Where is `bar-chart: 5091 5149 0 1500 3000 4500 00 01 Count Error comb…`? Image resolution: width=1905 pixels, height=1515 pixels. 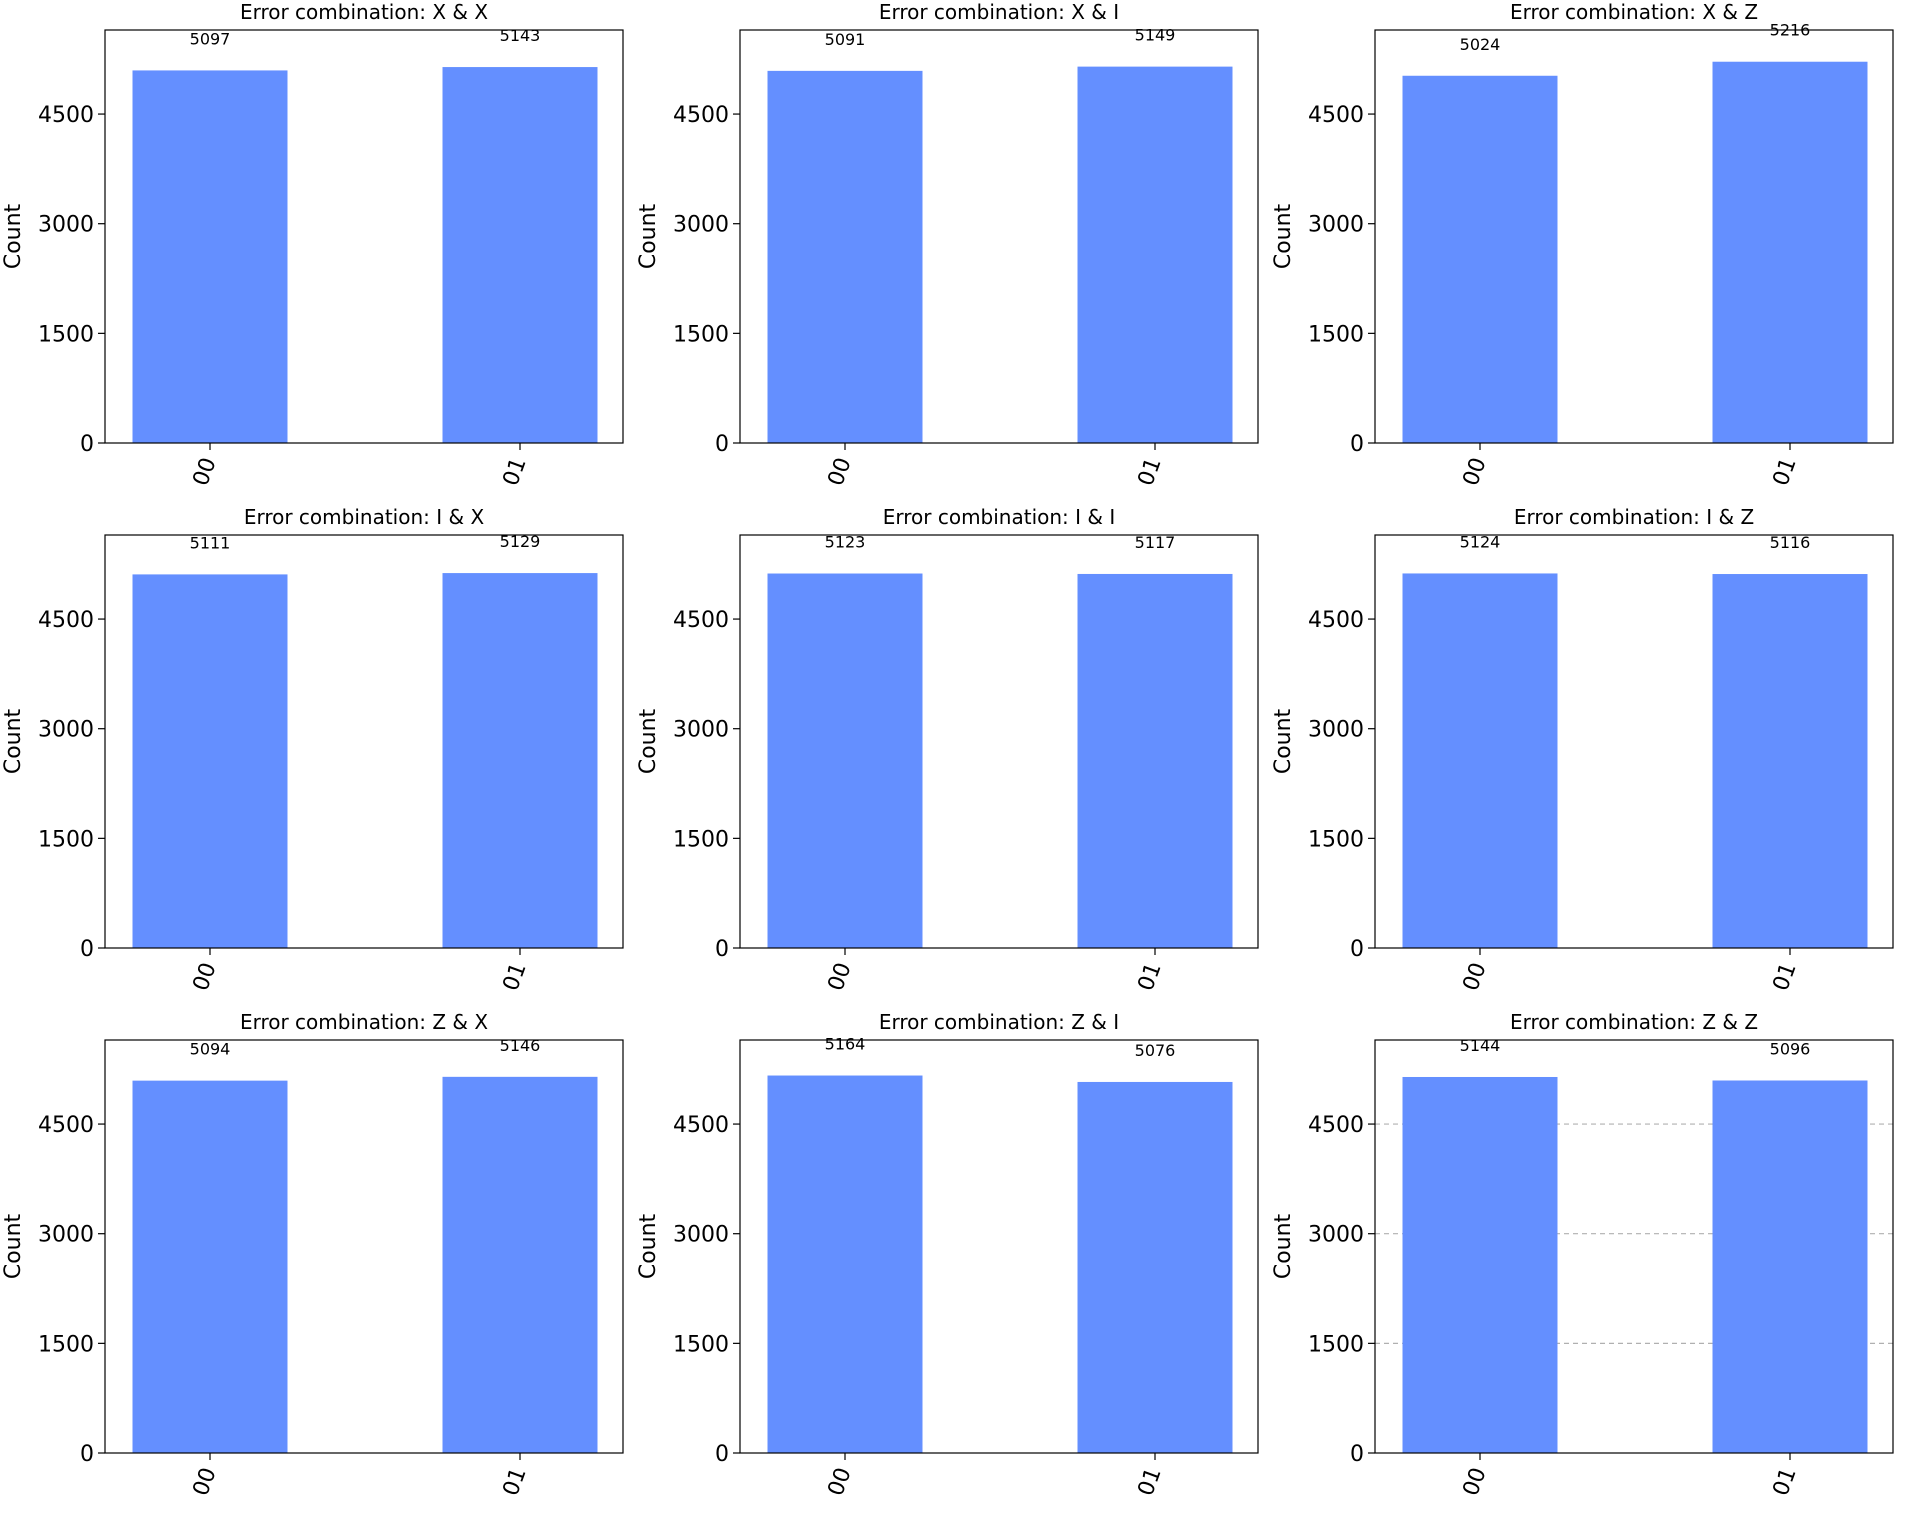
bar-chart: 5091 5149 0 1500 3000 4500 00 01 Count Error comb… is located at coordinates (947, 245).